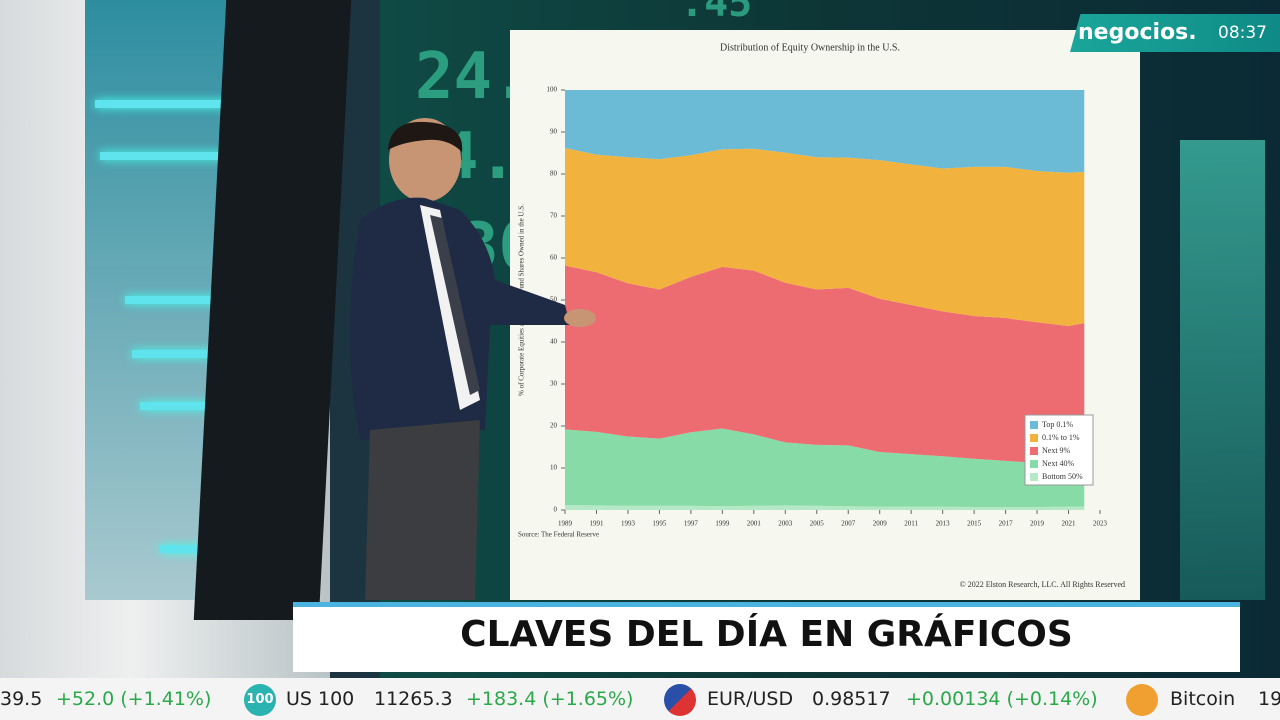 The width and height of the screenshot is (1280, 720). What do you see at coordinates (580, 318) in the screenshot?
I see `presenter-hand` at bounding box center [580, 318].